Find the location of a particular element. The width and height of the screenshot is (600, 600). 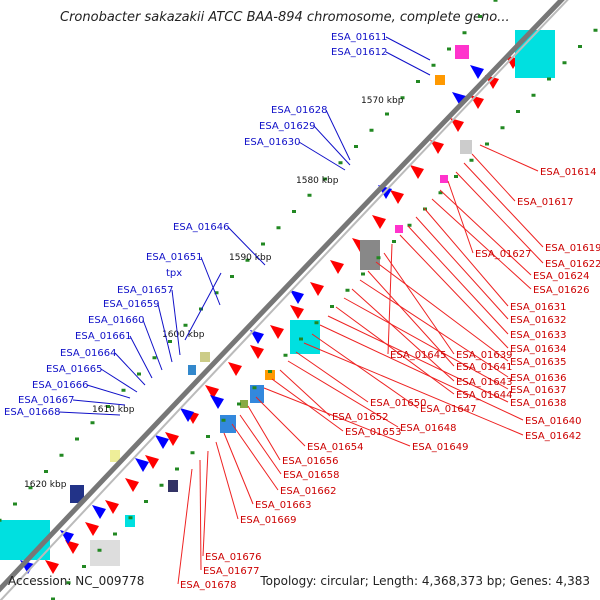

gene-label-left: ESA_01667 is located at coordinates (46, 400).